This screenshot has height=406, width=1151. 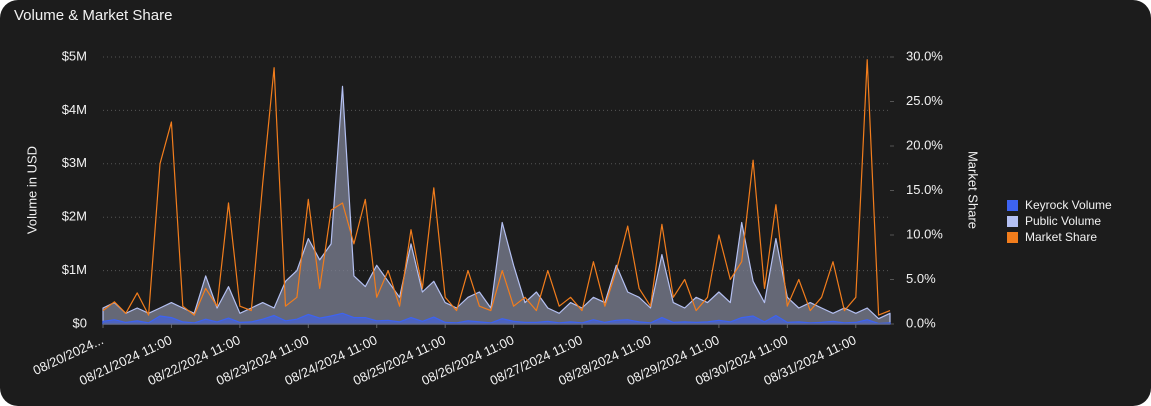 I want to click on y-axis-label: Volume in USD, so click(x=31, y=190).